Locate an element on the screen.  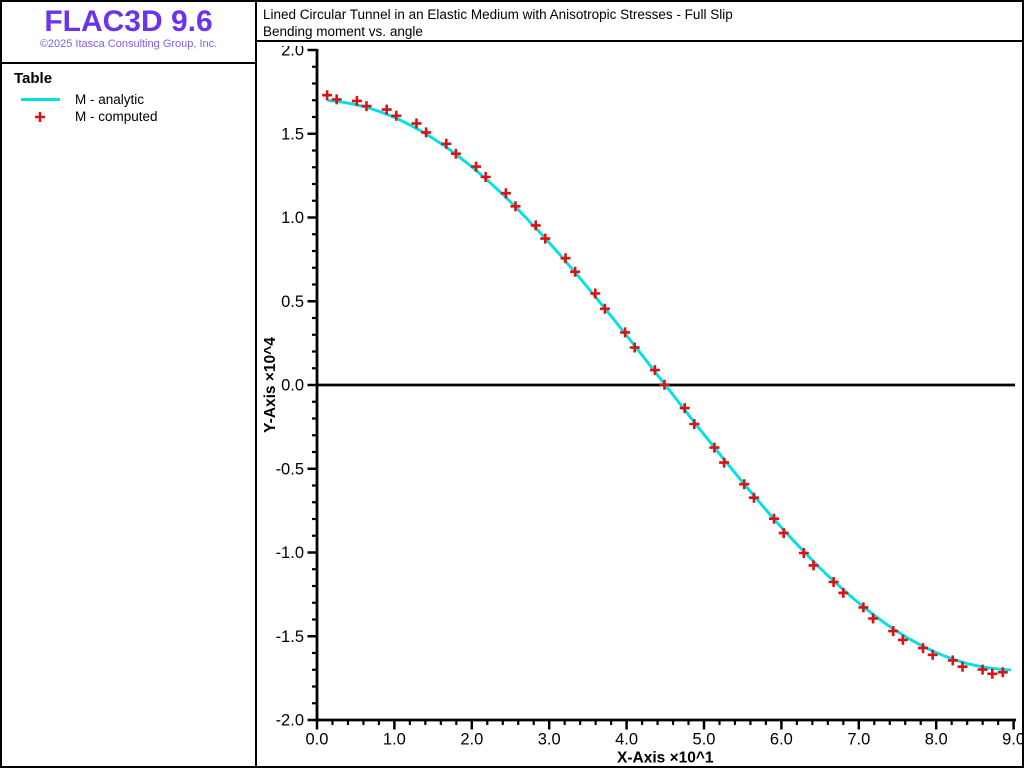
legend-item-computed: M - computed is located at coordinates (134, 116).